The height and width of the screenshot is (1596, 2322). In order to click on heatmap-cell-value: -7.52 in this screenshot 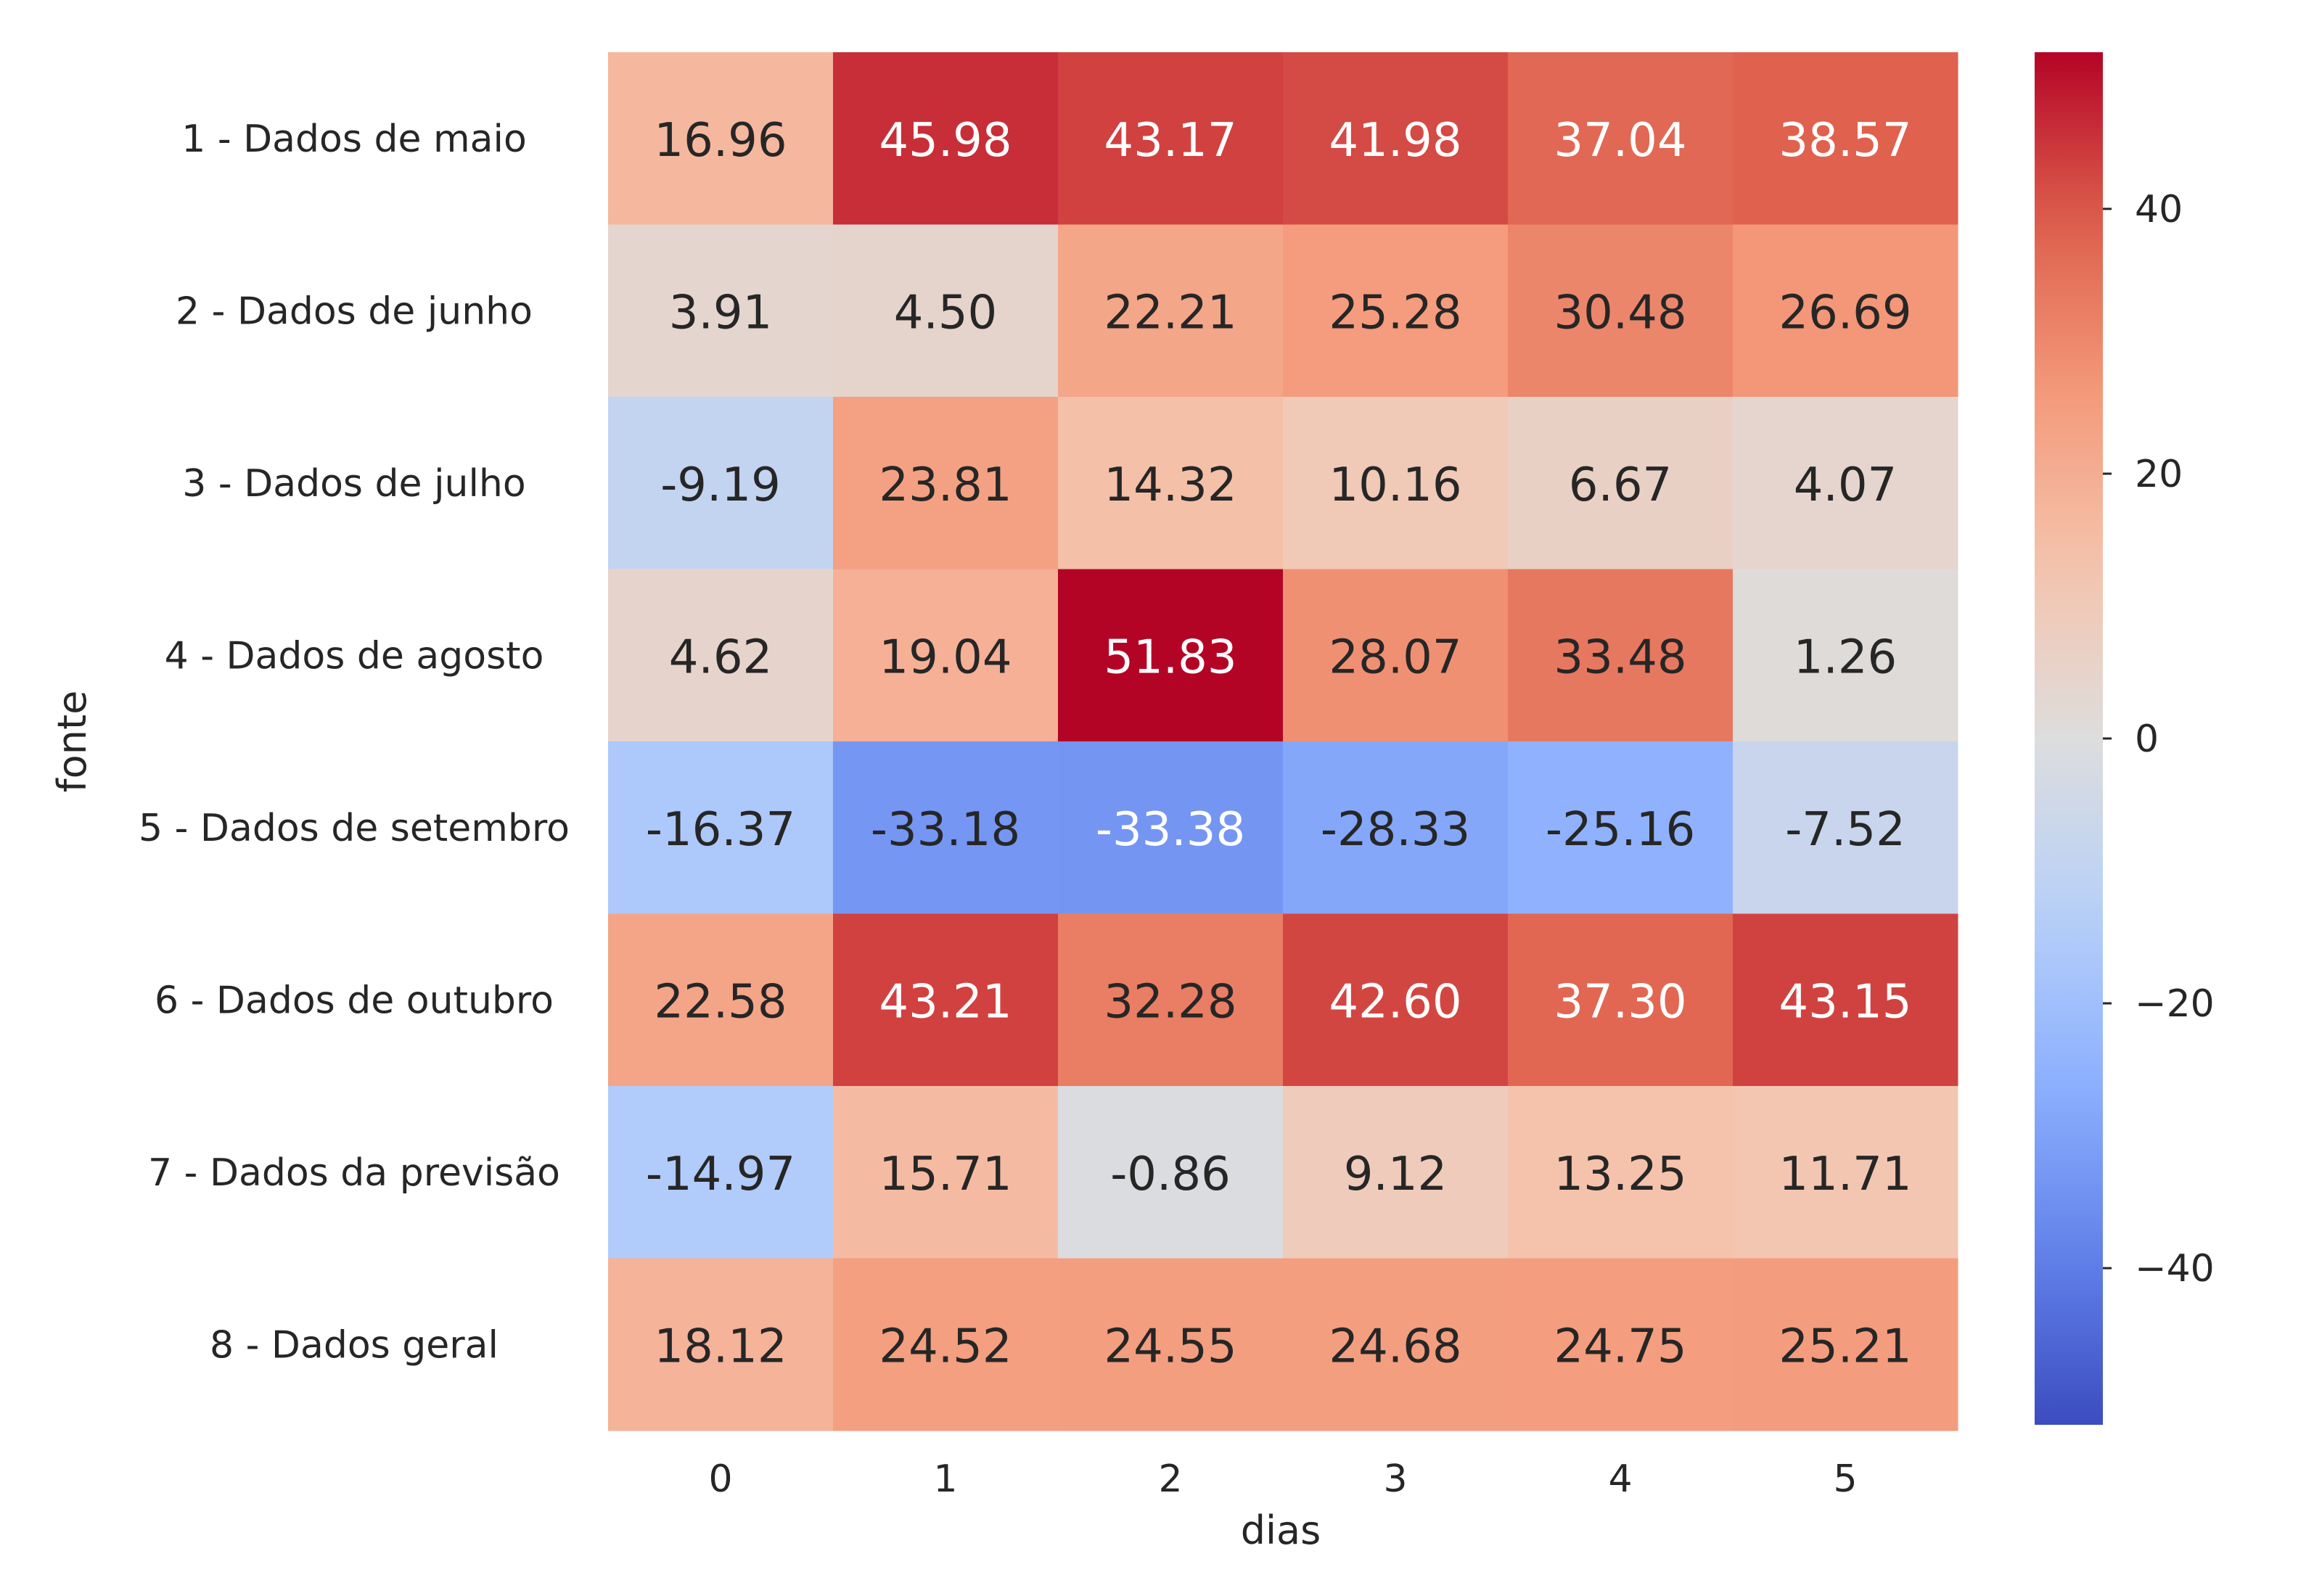, I will do `click(1845, 830)`.